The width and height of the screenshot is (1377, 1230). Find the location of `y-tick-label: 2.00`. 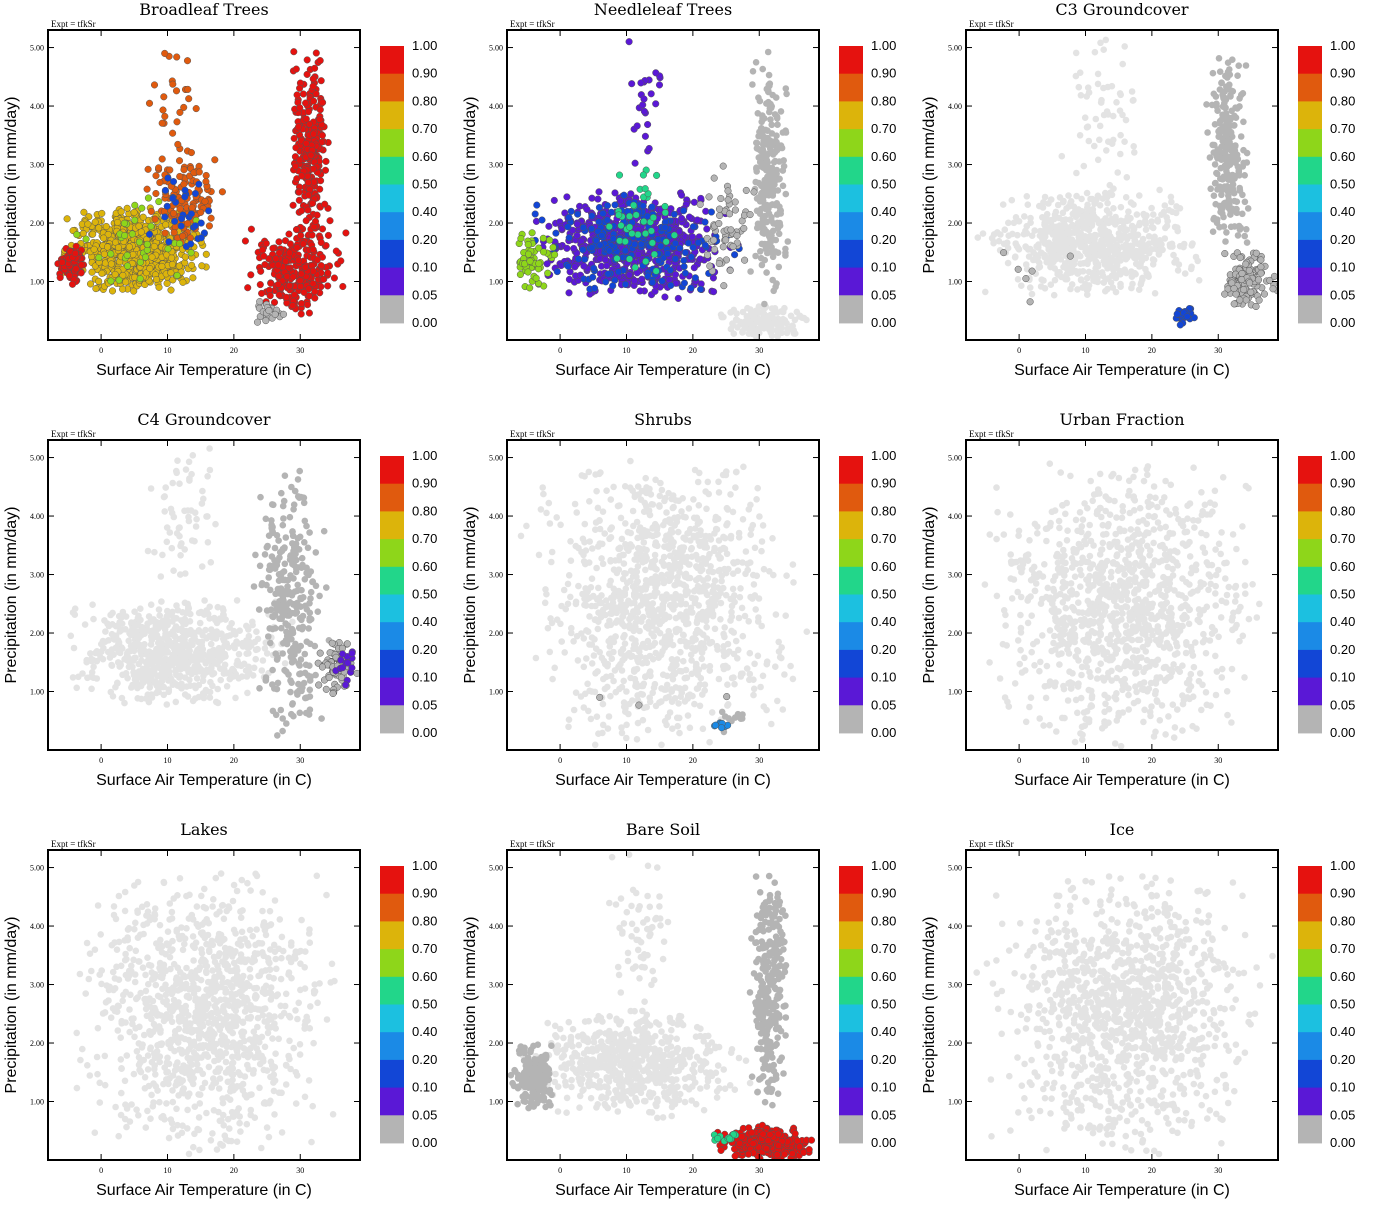

y-tick-label: 2.00 is located at coordinates (496, 223).